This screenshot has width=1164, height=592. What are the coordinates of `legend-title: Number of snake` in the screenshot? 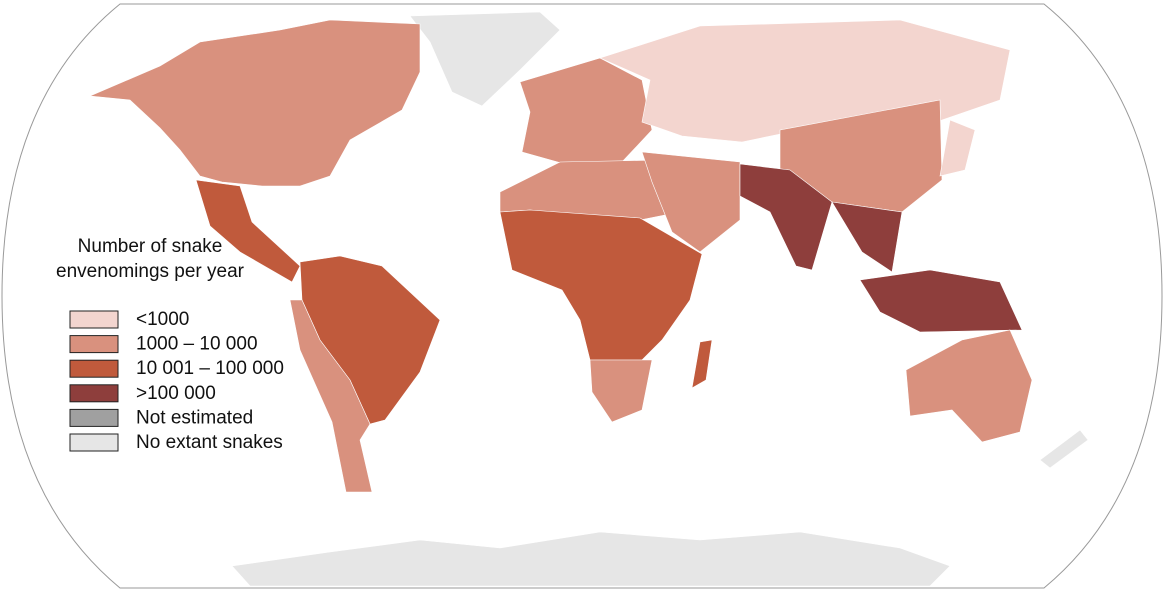 It's located at (150, 246).